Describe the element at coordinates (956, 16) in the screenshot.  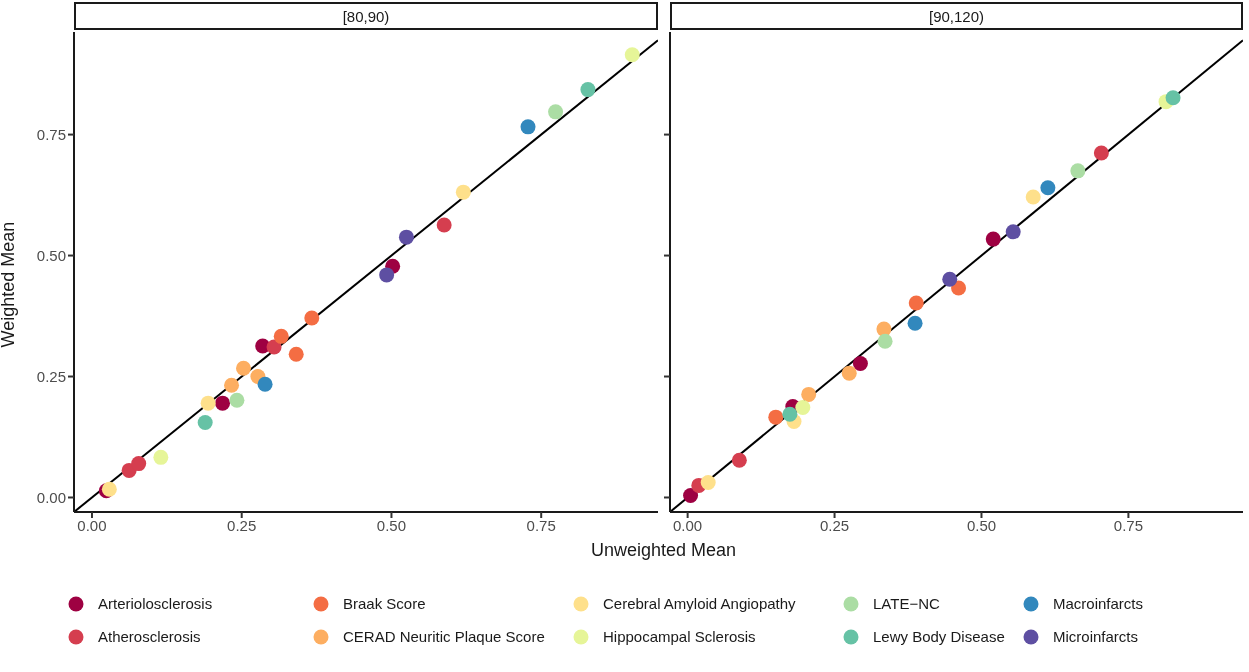
I see `chart-title: [90,120)` at that location.